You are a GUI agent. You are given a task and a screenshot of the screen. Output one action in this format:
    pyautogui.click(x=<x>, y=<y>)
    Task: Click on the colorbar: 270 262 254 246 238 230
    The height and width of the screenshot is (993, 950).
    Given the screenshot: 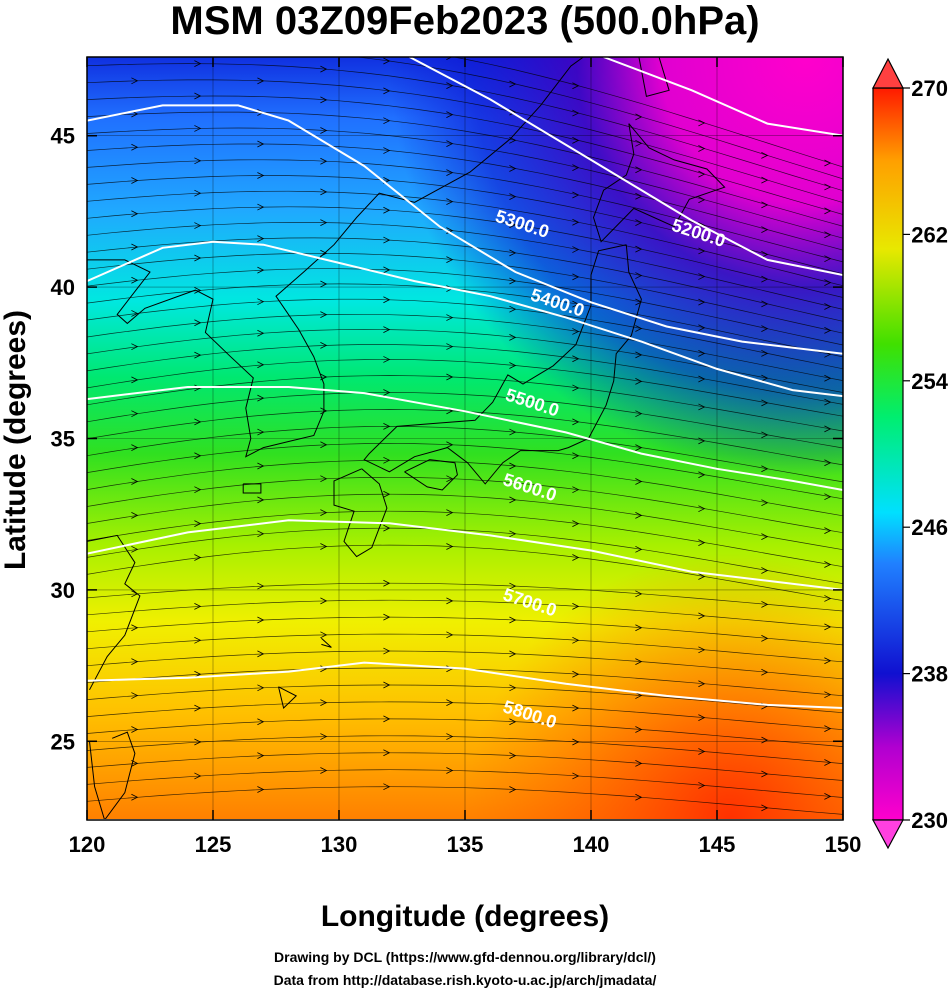 What is the action you would take?
    pyautogui.click(x=910, y=453)
    